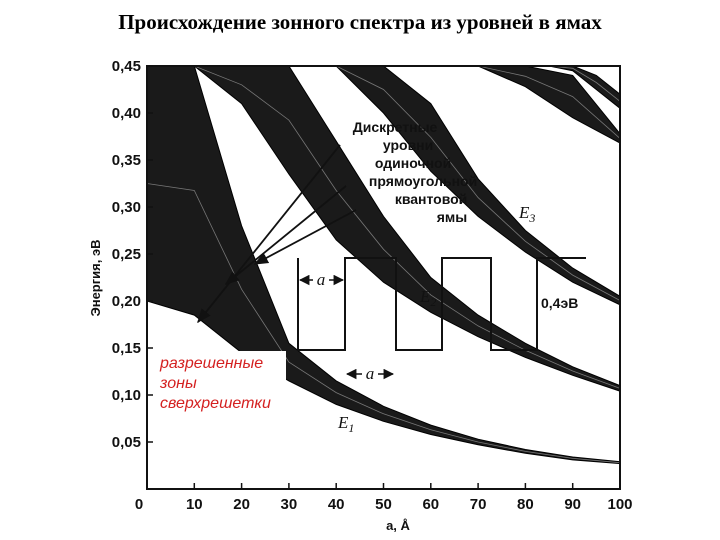 Image resolution: width=720 pixels, height=540 pixels. I want to click on y-tick-label-0: 0,05, so click(126, 442).